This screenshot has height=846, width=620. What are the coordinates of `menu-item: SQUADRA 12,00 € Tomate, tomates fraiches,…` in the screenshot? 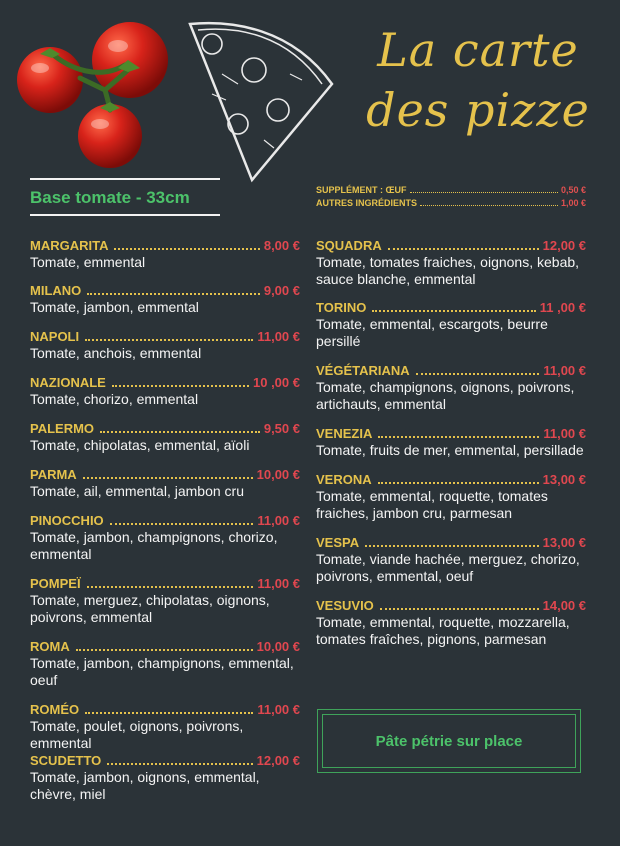 It's located at (451, 263).